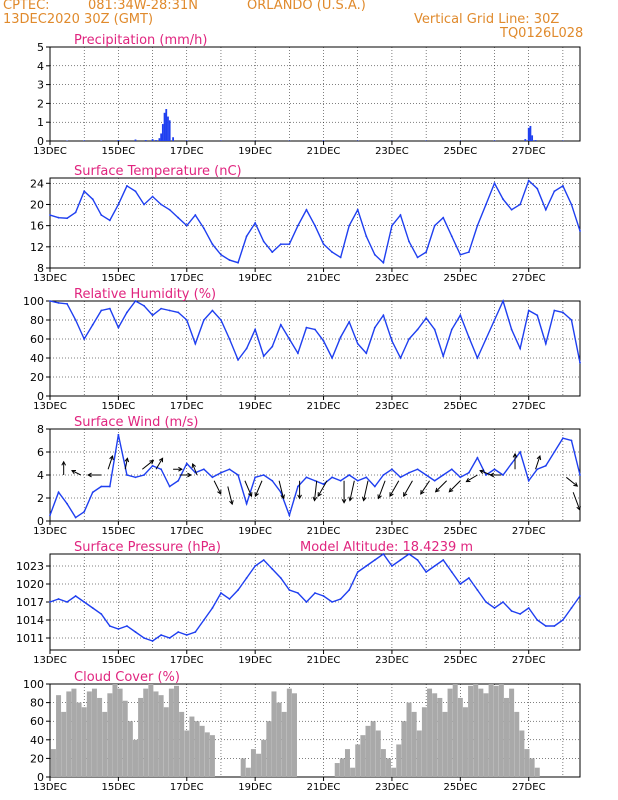  I want to click on x-tick-label: 17DEC, so click(187, 531).